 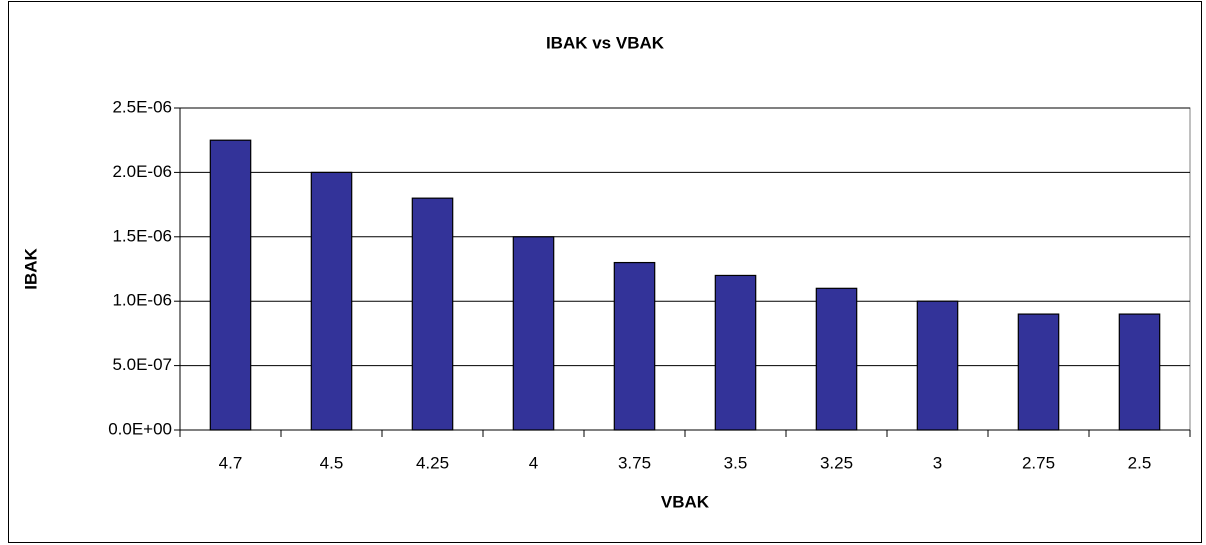 I want to click on x-tick-label: 4.25, so click(x=432, y=462).